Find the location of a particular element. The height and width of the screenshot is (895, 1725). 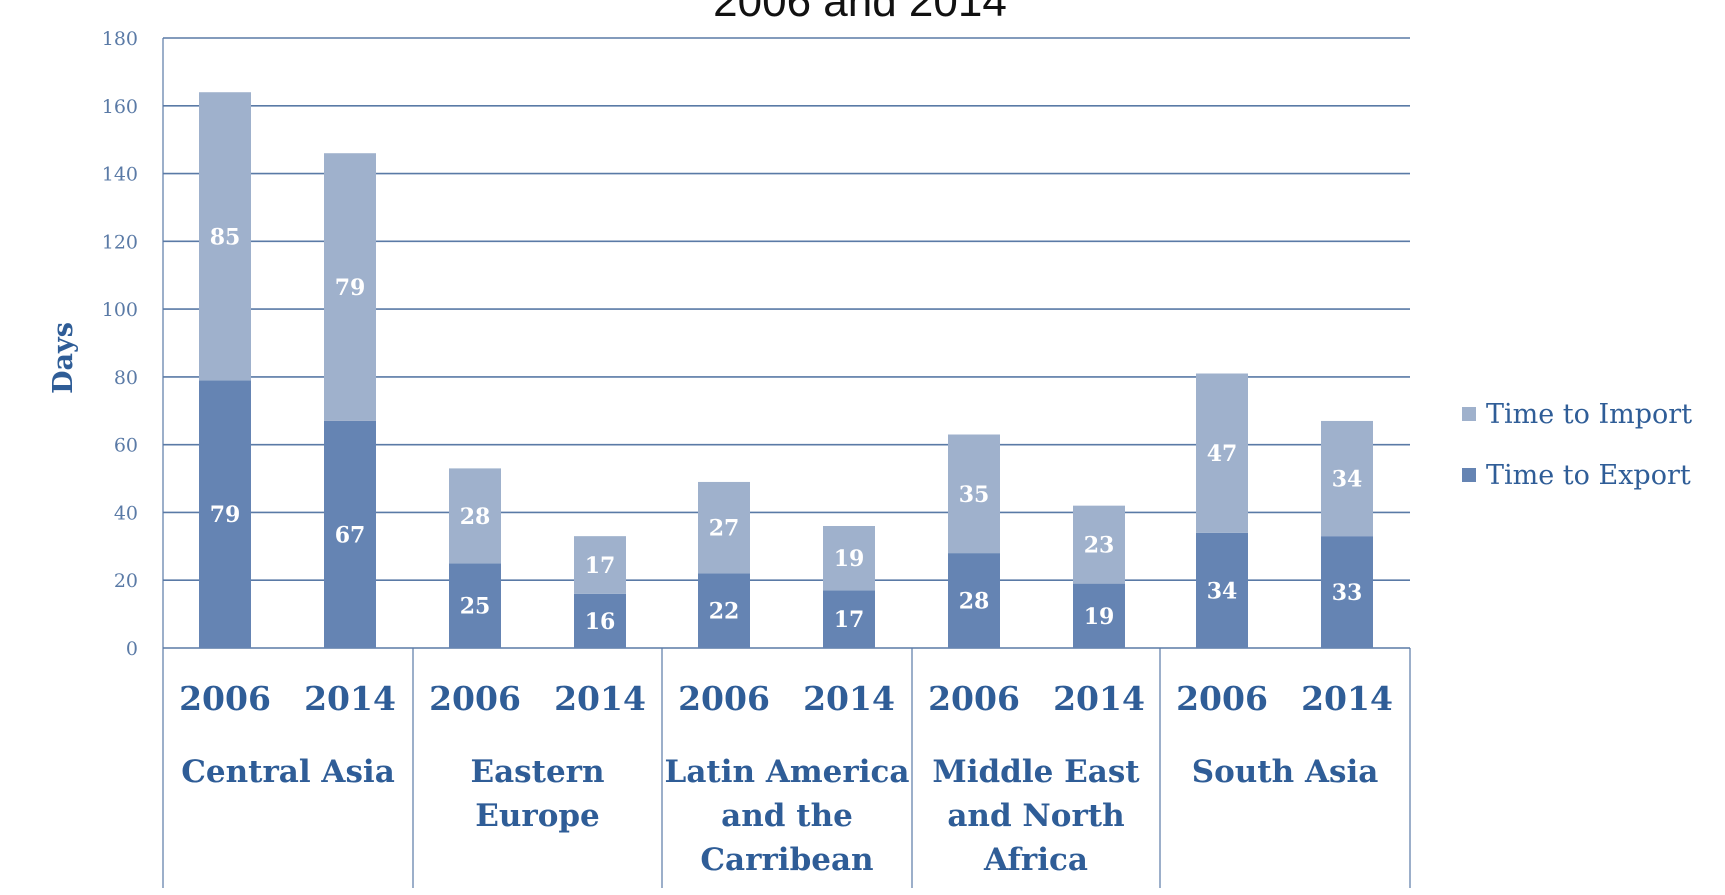

data-label-export: 33 is located at coordinates (1347, 593).